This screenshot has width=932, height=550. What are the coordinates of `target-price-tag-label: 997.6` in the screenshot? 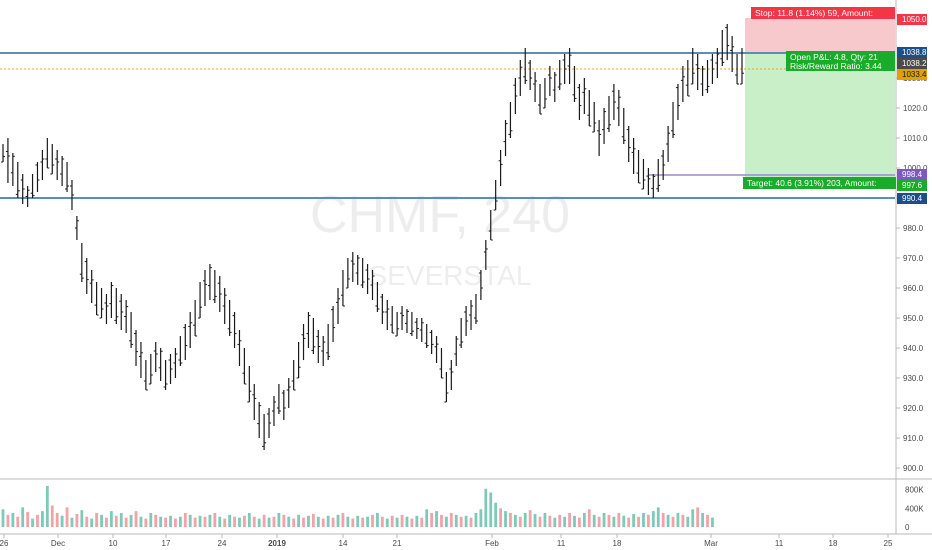 It's located at (912, 185).